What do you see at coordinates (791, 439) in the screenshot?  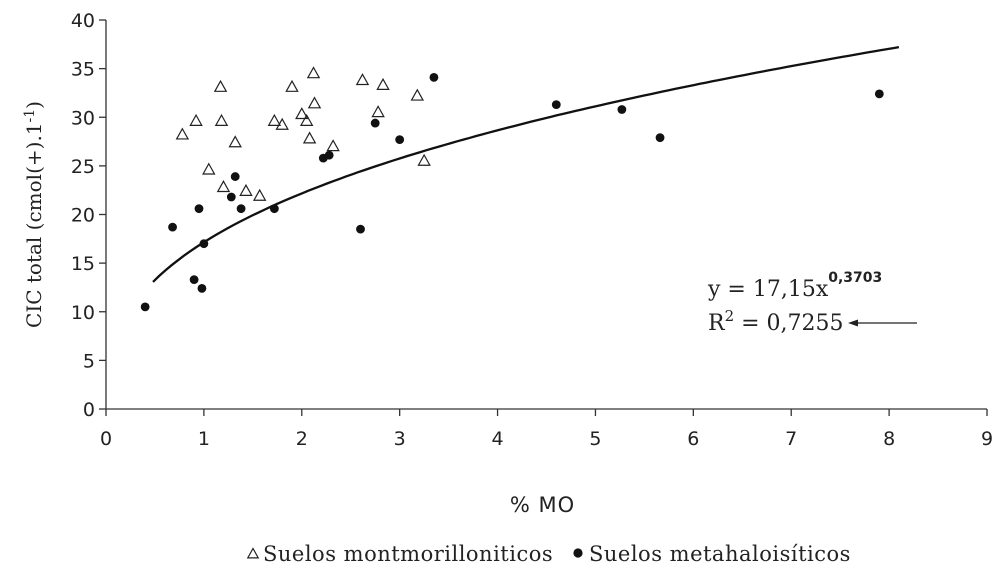 I see `x-tick-label: 7` at bounding box center [791, 439].